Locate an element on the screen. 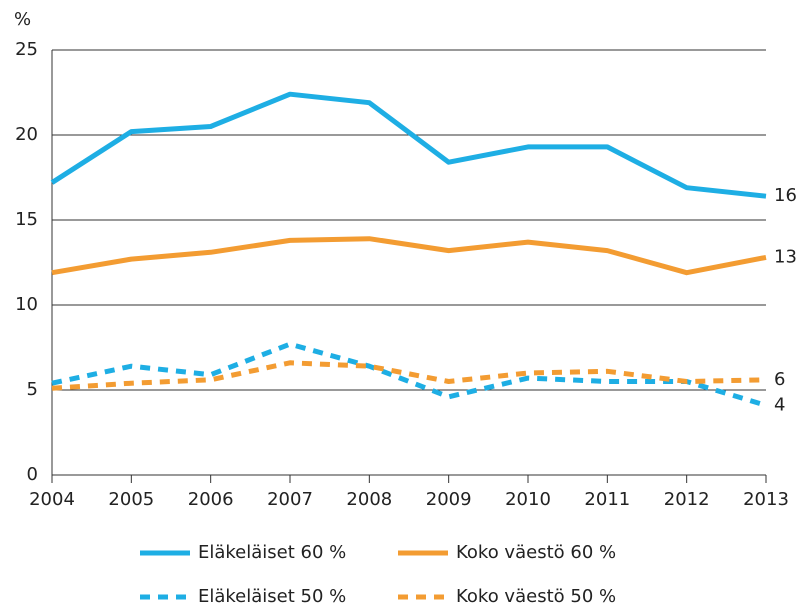  x-tick-label: 2013 is located at coordinates (766, 499).